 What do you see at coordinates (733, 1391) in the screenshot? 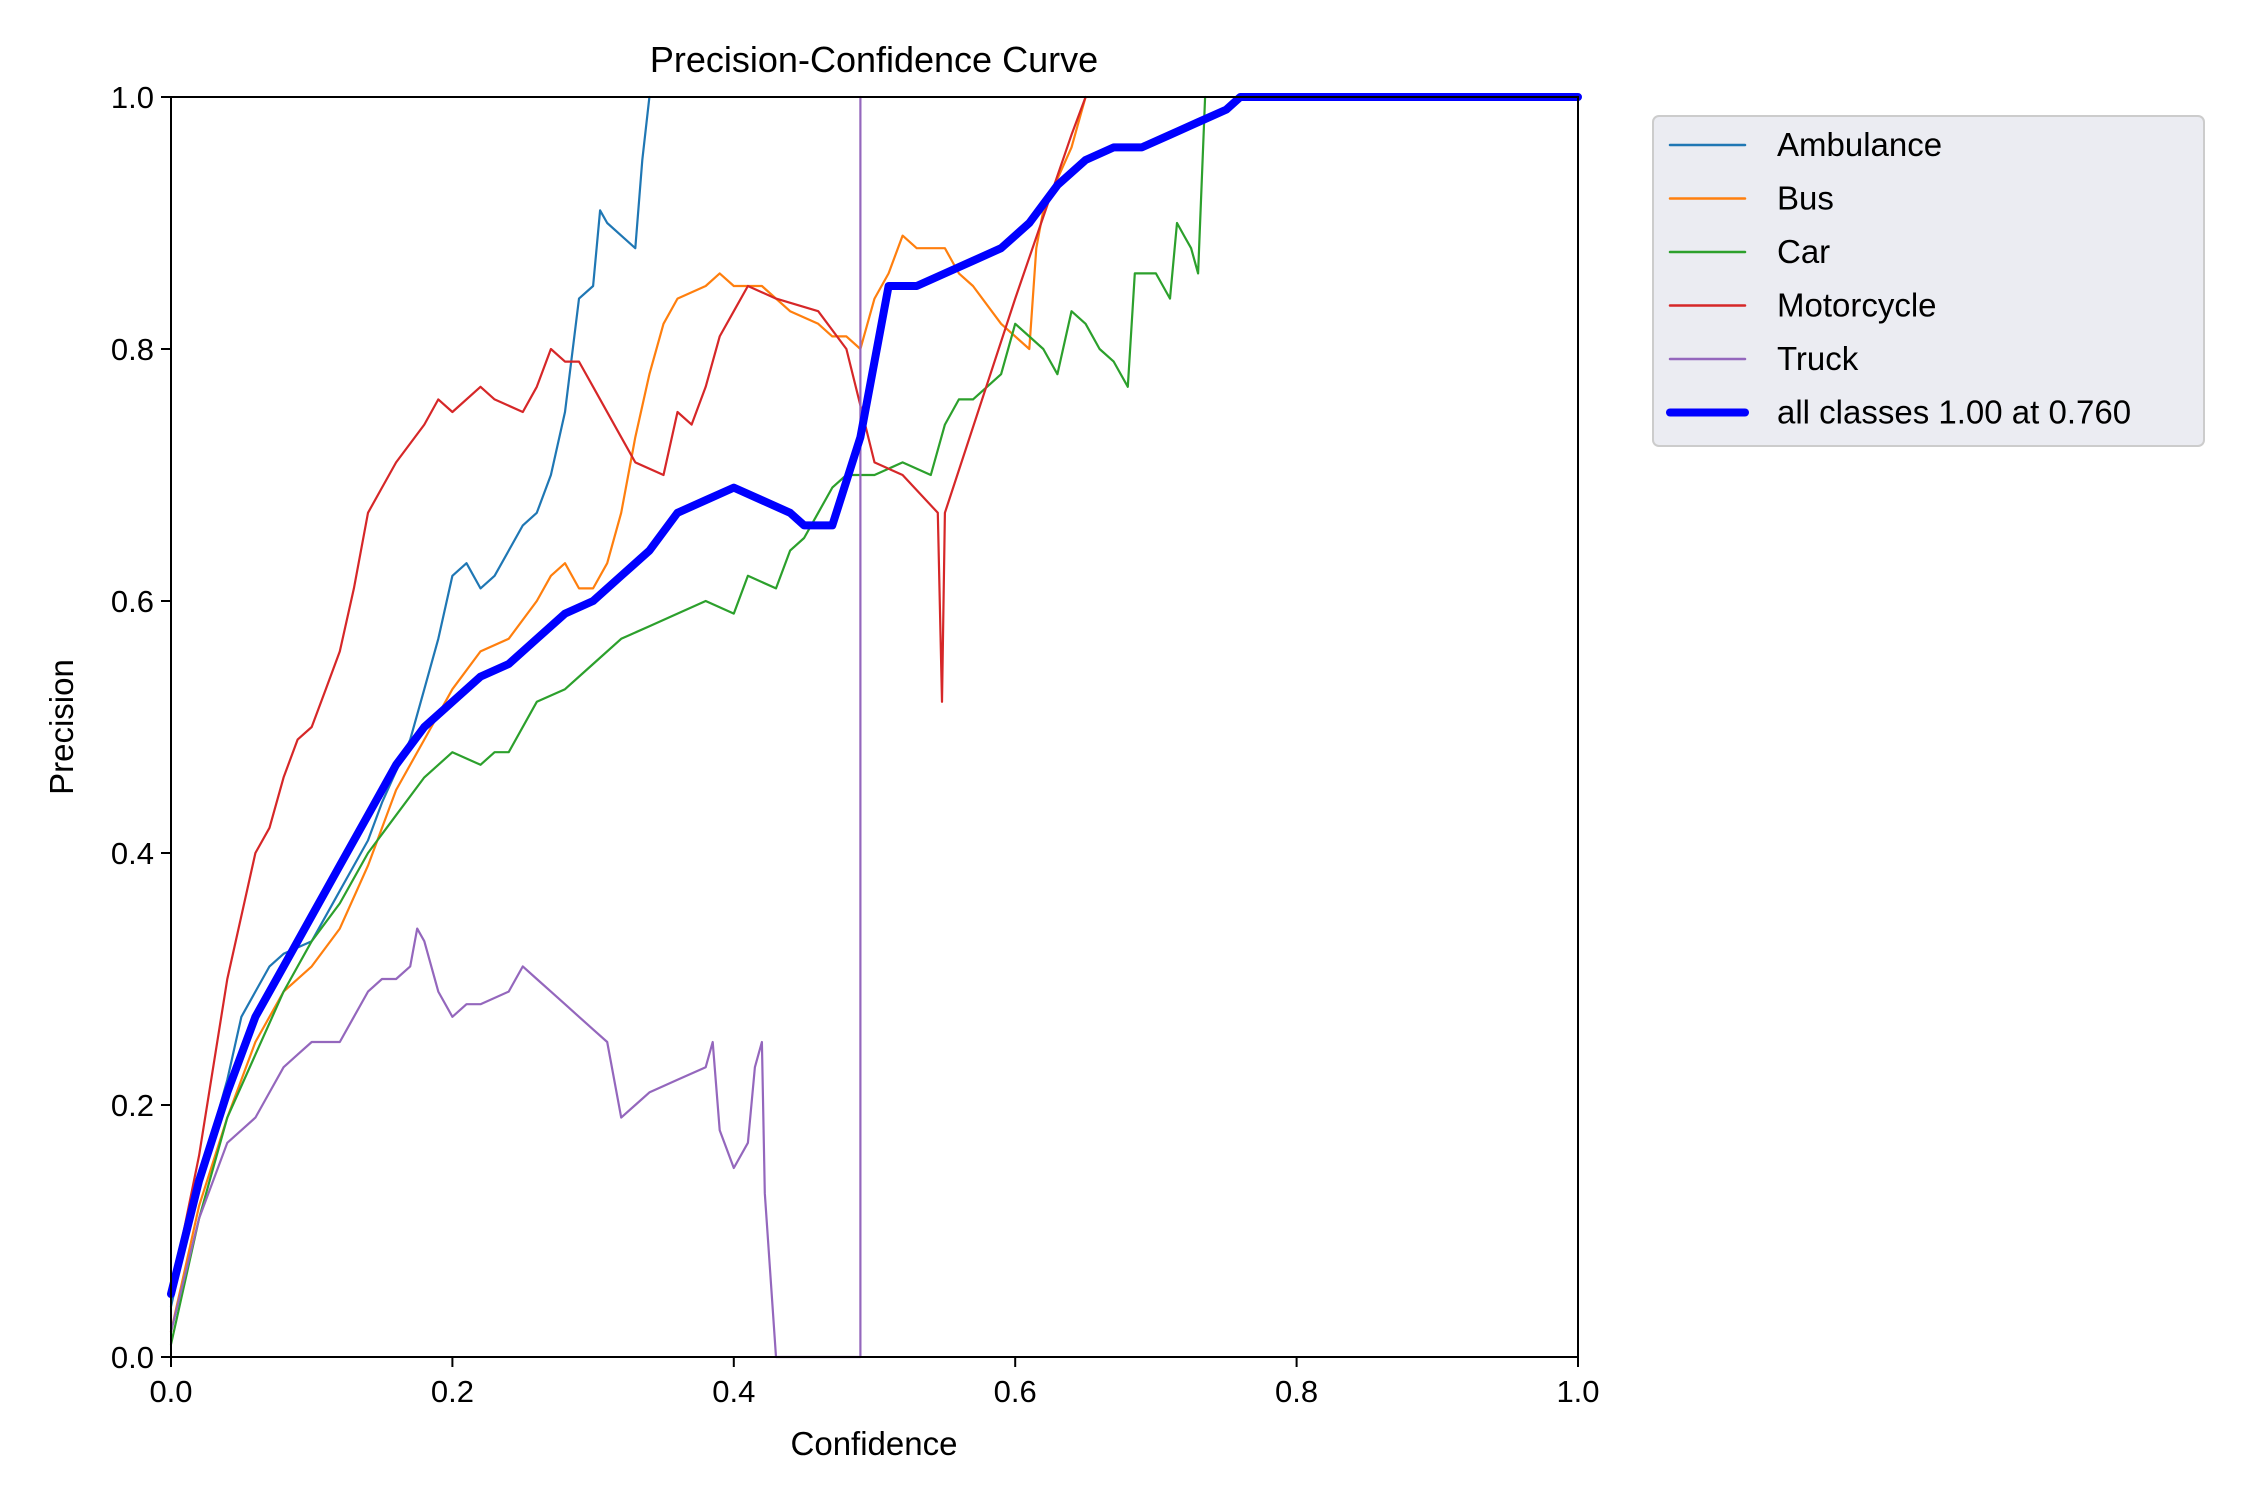
I see `x-tick-label: 0.4` at bounding box center [733, 1391].